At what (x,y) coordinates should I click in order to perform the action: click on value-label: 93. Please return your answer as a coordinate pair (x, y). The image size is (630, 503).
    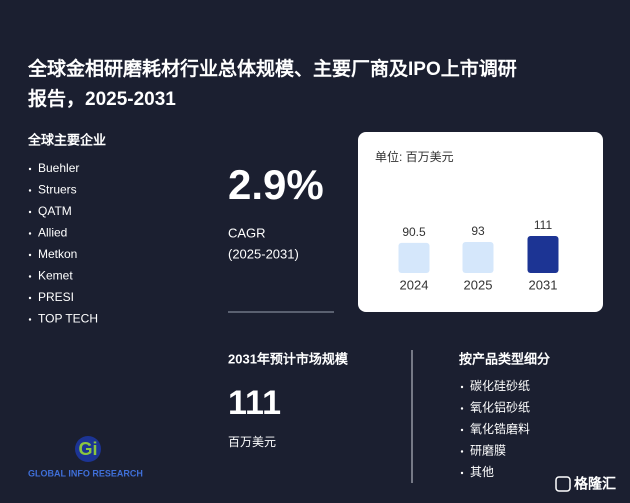
    Looking at the image, I should click on (478, 231).